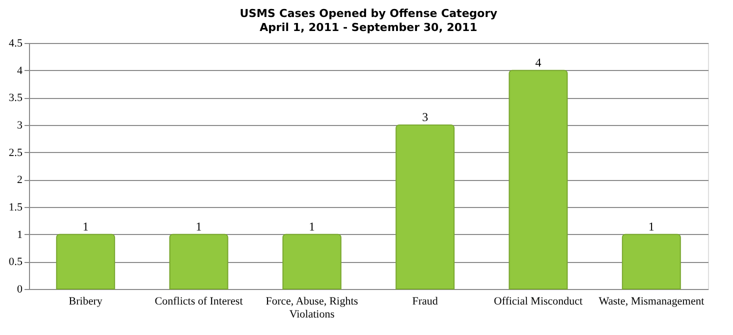  What do you see at coordinates (198, 302) in the screenshot?
I see `x-tick-label: Conflicts of Interest` at bounding box center [198, 302].